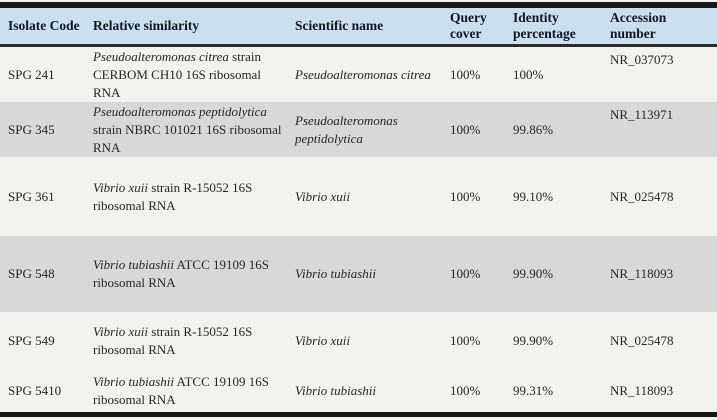 The height and width of the screenshot is (420, 717). Describe the element at coordinates (31, 196) in the screenshot. I see `cell-isolate-code: SPG 361` at that location.